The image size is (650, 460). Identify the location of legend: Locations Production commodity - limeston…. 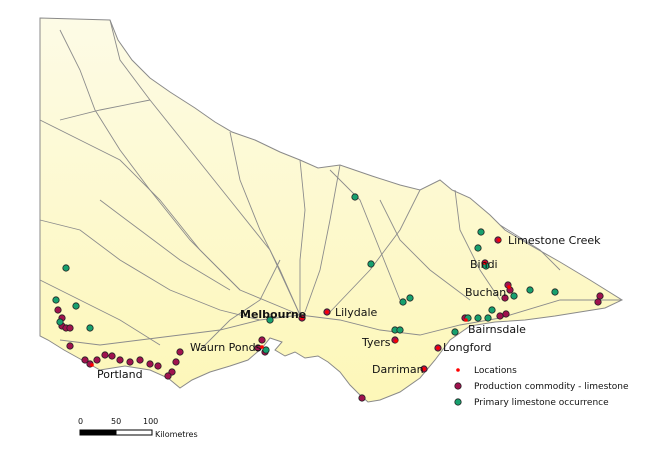
(541, 387).